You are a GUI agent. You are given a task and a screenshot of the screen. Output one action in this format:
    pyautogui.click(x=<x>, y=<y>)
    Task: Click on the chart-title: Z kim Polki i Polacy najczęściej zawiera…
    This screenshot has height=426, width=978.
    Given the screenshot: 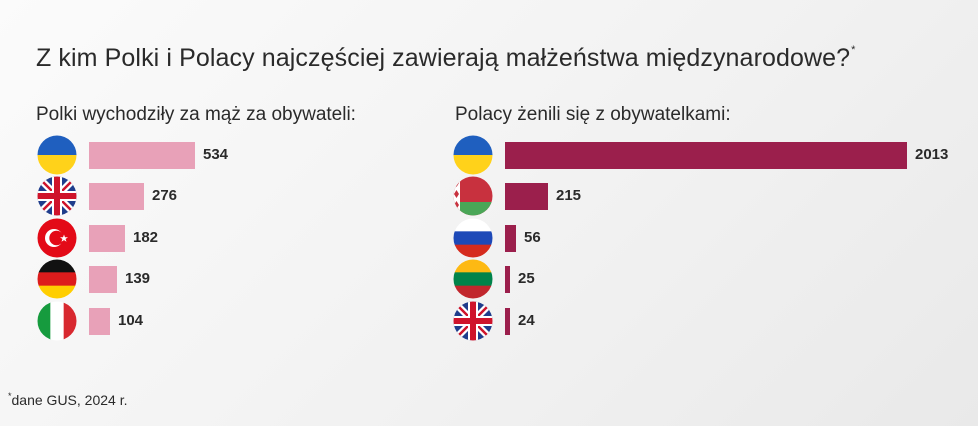 What is the action you would take?
    pyautogui.click(x=446, y=58)
    